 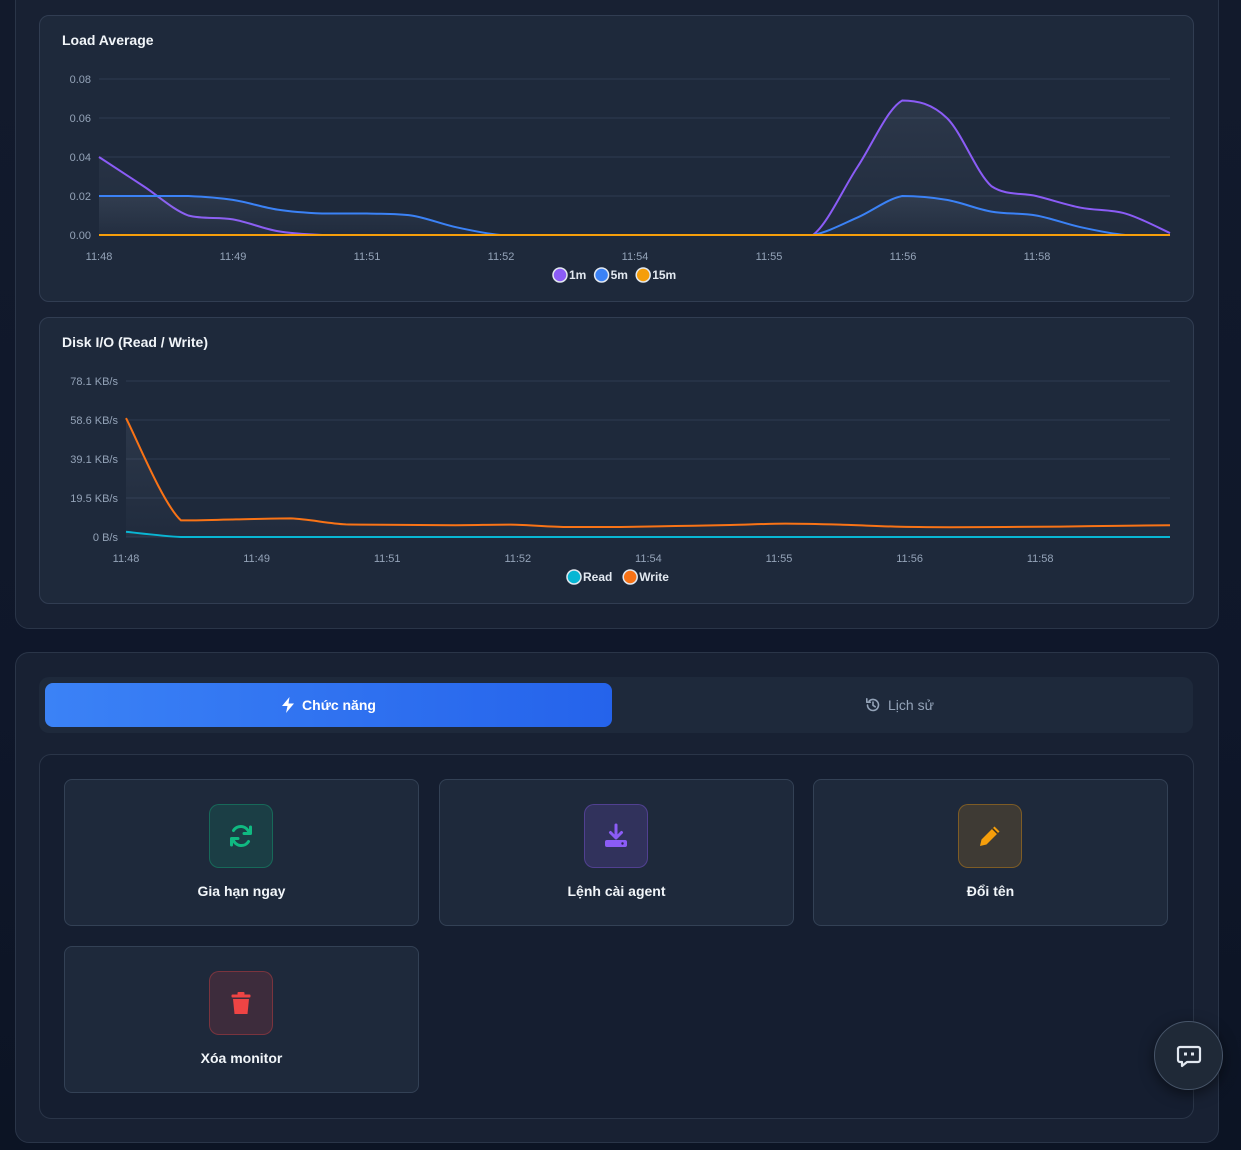 I want to click on install-icon-box, so click(x=616, y=836).